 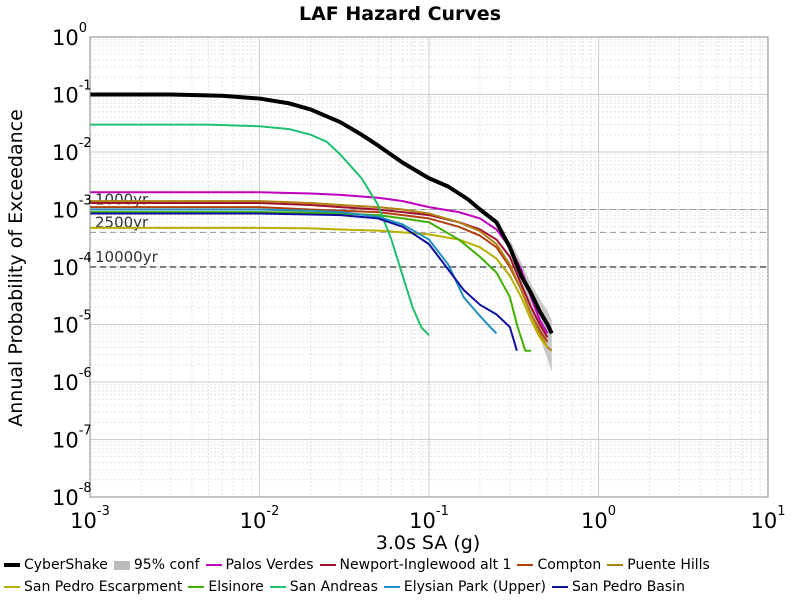 I want to click on series-line-puente-hills, so click(x=321, y=276).